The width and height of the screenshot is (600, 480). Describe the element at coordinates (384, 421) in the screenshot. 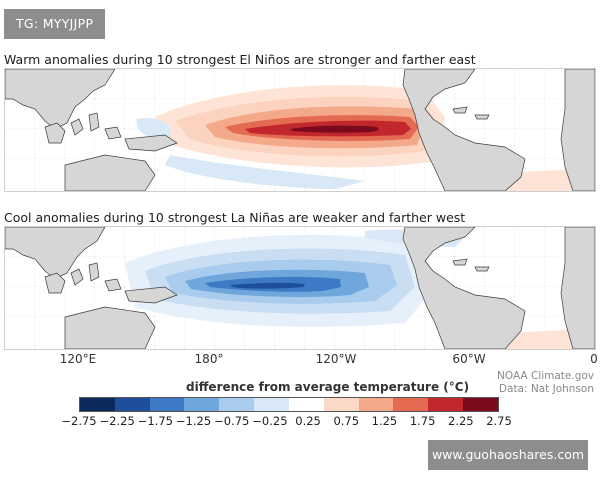

I see `legend-tick-label: 1.25` at that location.